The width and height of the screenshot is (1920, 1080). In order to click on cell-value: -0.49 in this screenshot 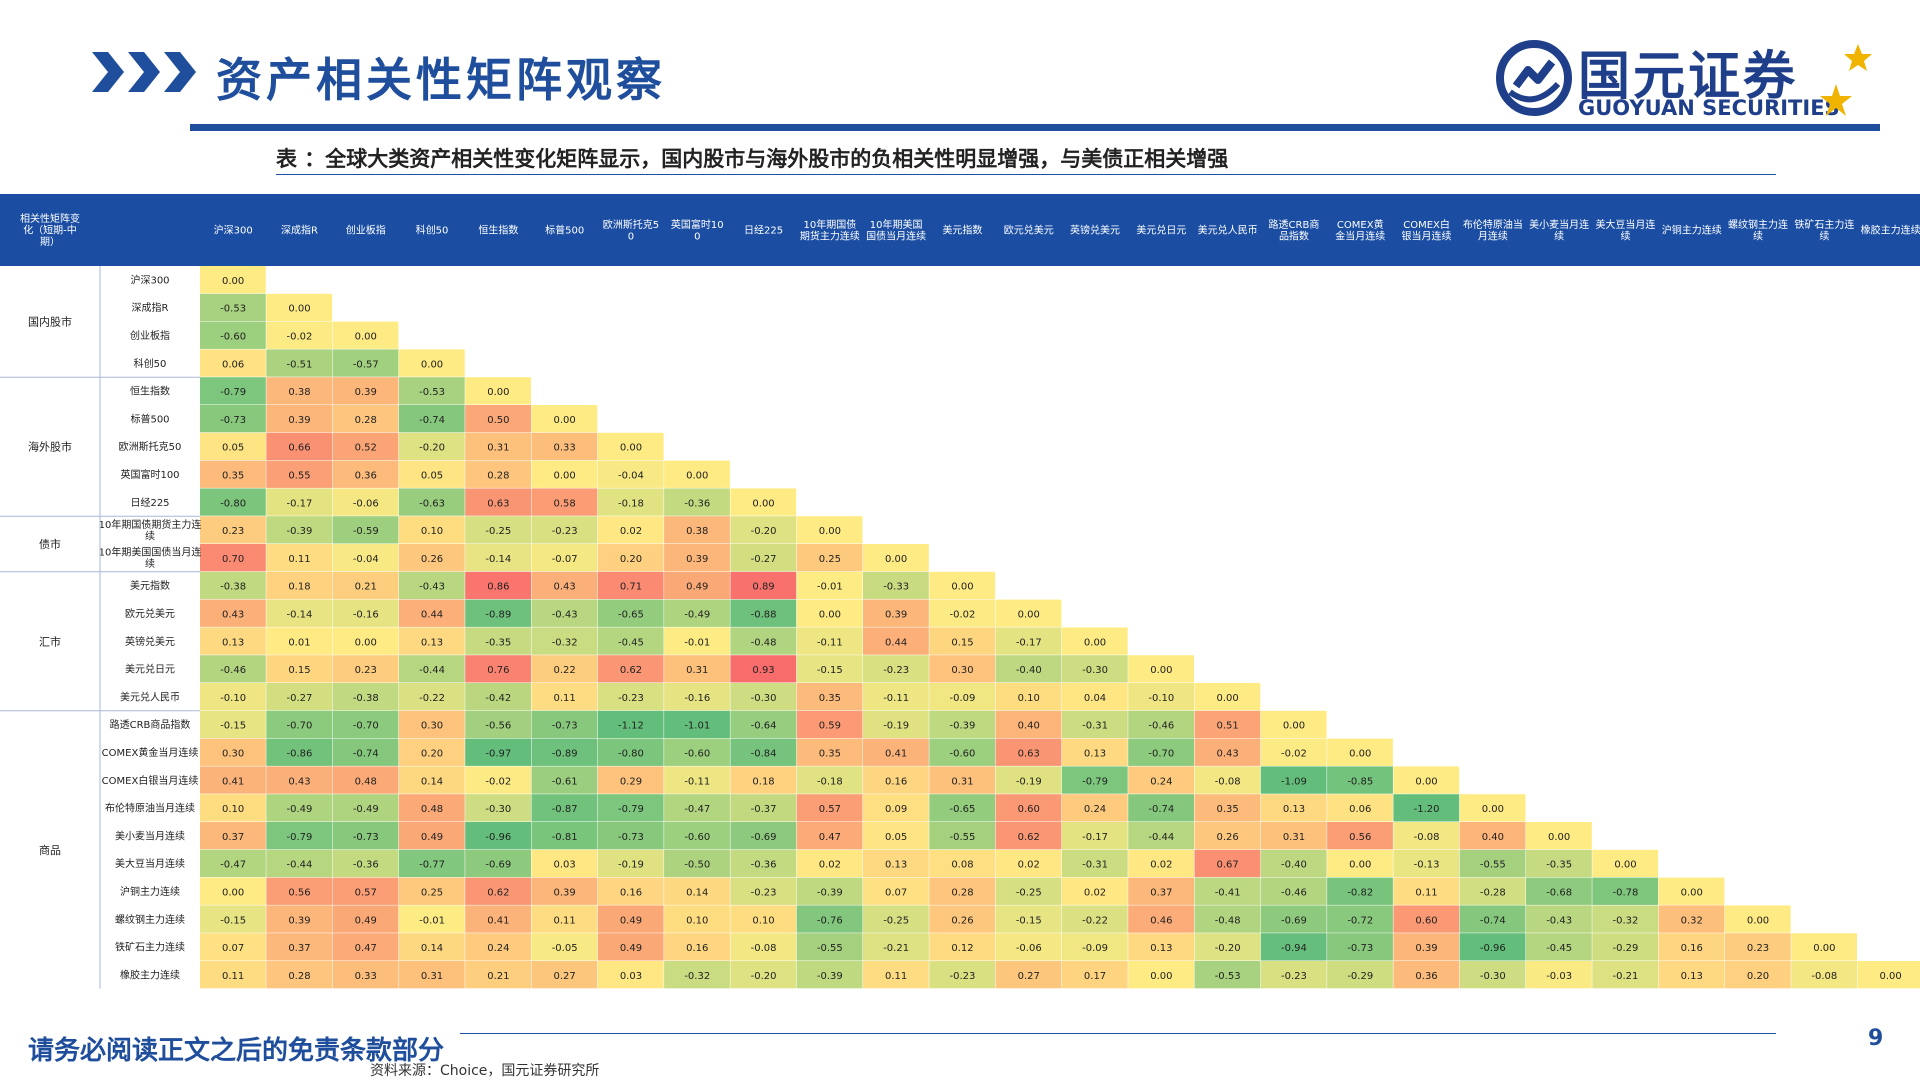, I will do `click(697, 615)`.